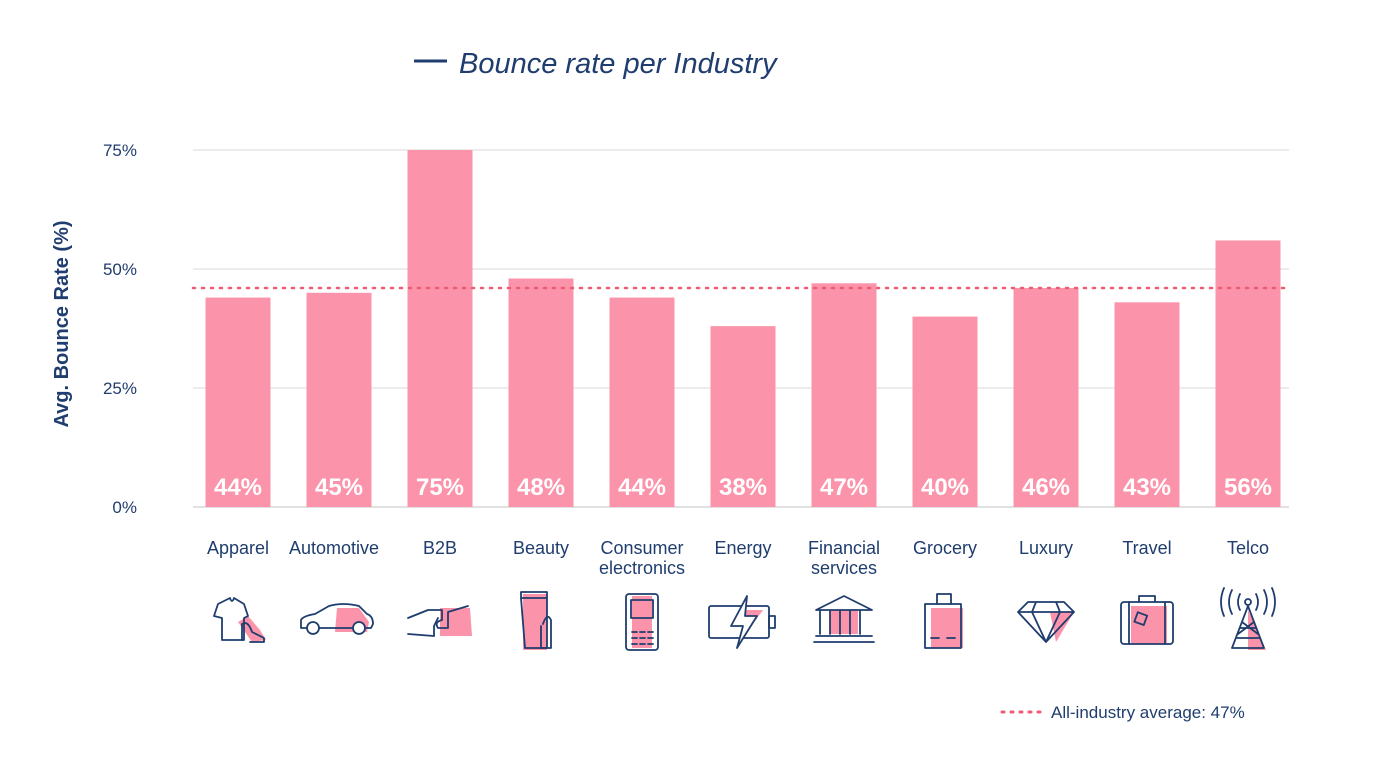  What do you see at coordinates (945, 411) in the screenshot?
I see `bar-grocery` at bounding box center [945, 411].